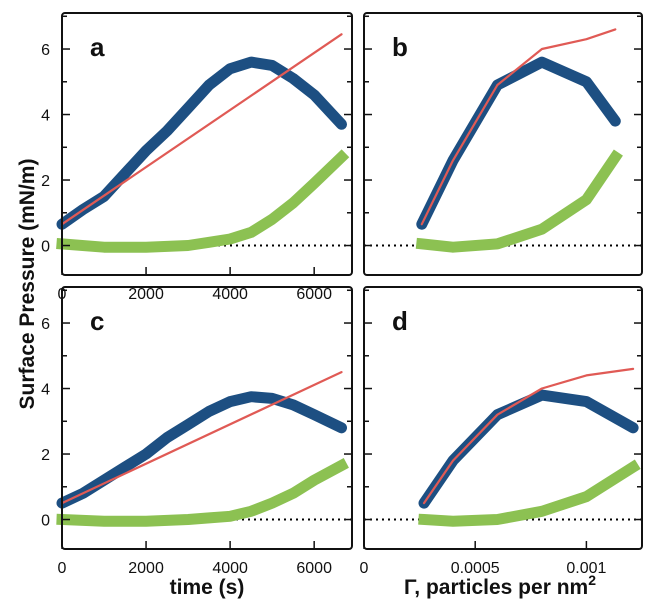 The image size is (649, 599). What do you see at coordinates (400, 321) in the screenshot?
I see `panel-letter: d` at bounding box center [400, 321].